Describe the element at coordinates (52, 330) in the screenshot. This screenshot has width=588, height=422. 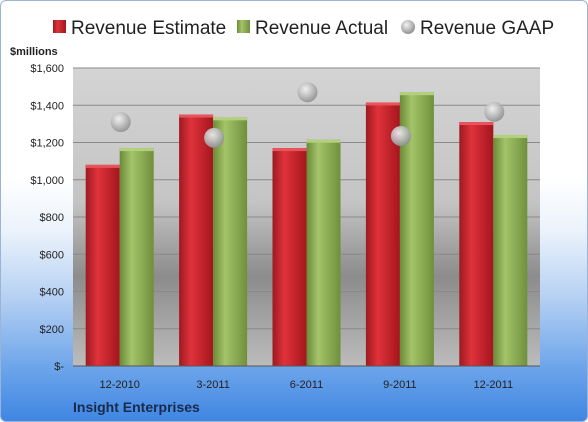
I see `y-tick-label: $200` at that location.